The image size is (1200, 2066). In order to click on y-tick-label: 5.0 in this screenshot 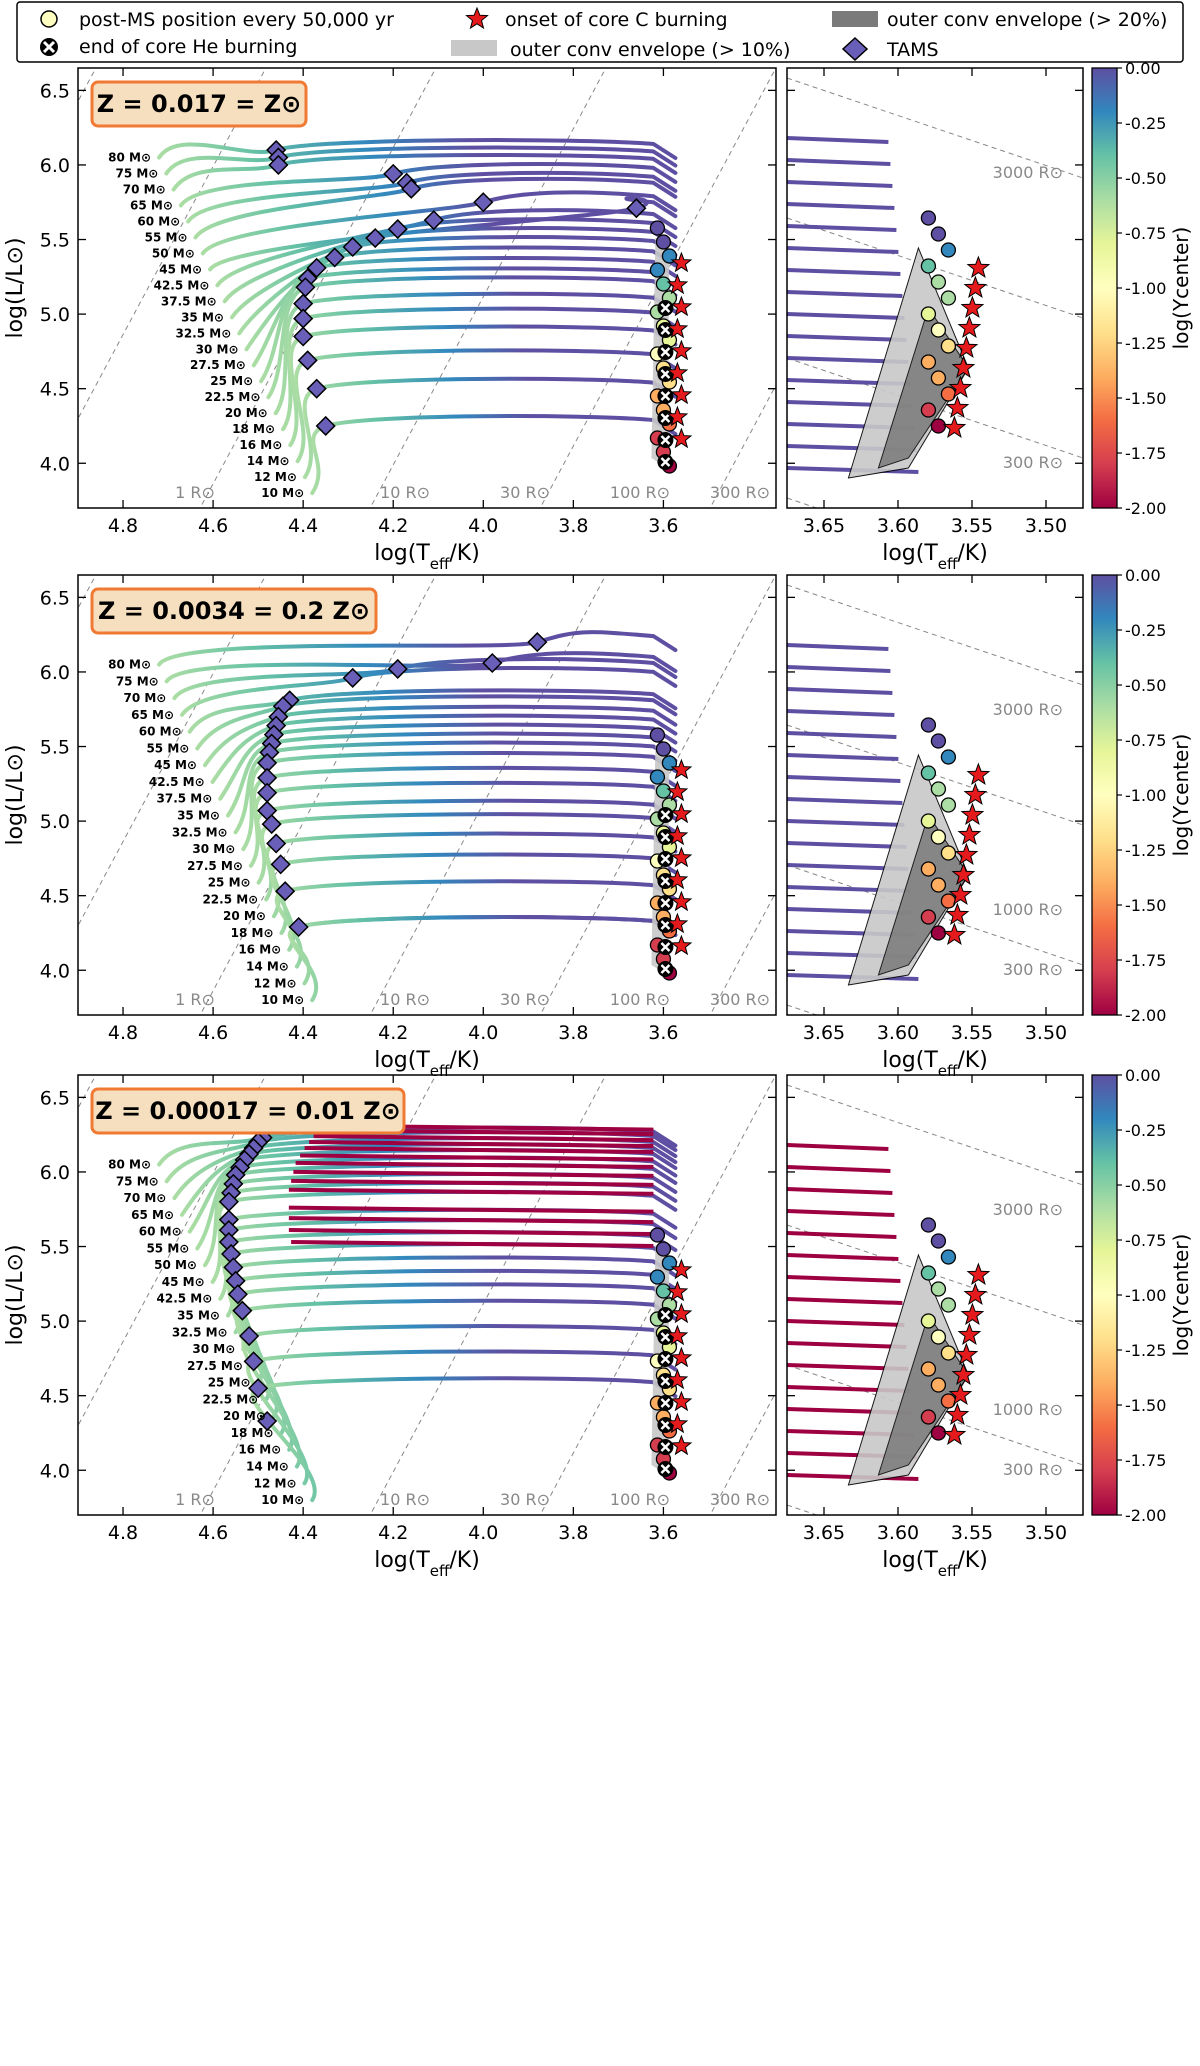, I will do `click(55, 315)`.